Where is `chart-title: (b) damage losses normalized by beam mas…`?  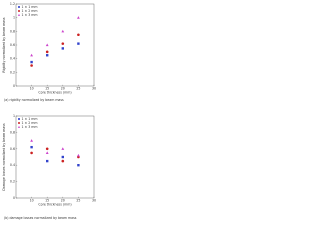
chart-title: (b) damage losses normalized by beam mas… is located at coordinates (40, 218).